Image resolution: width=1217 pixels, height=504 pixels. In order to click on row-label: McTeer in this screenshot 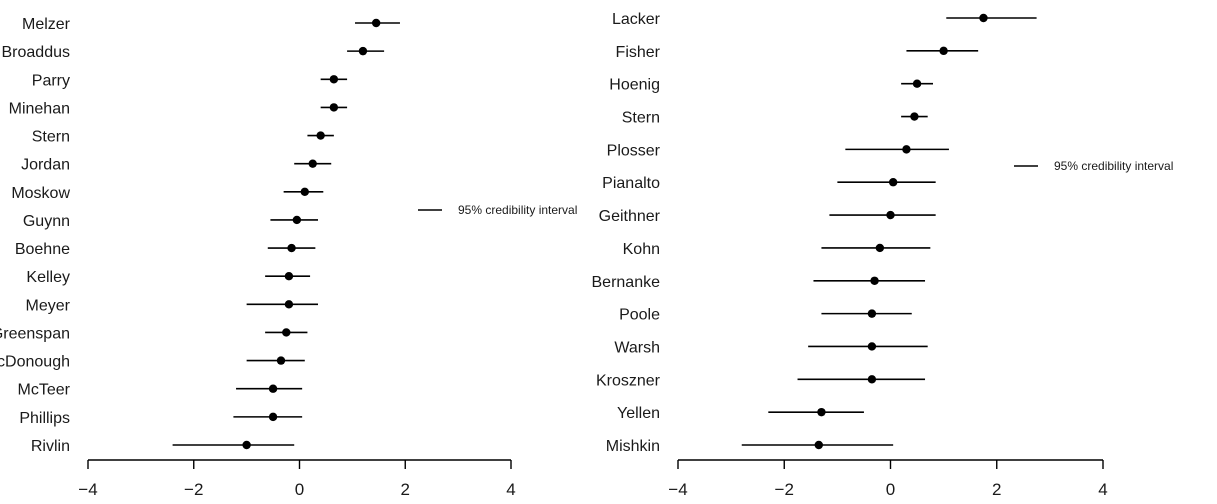, I will do `click(44, 390)`.